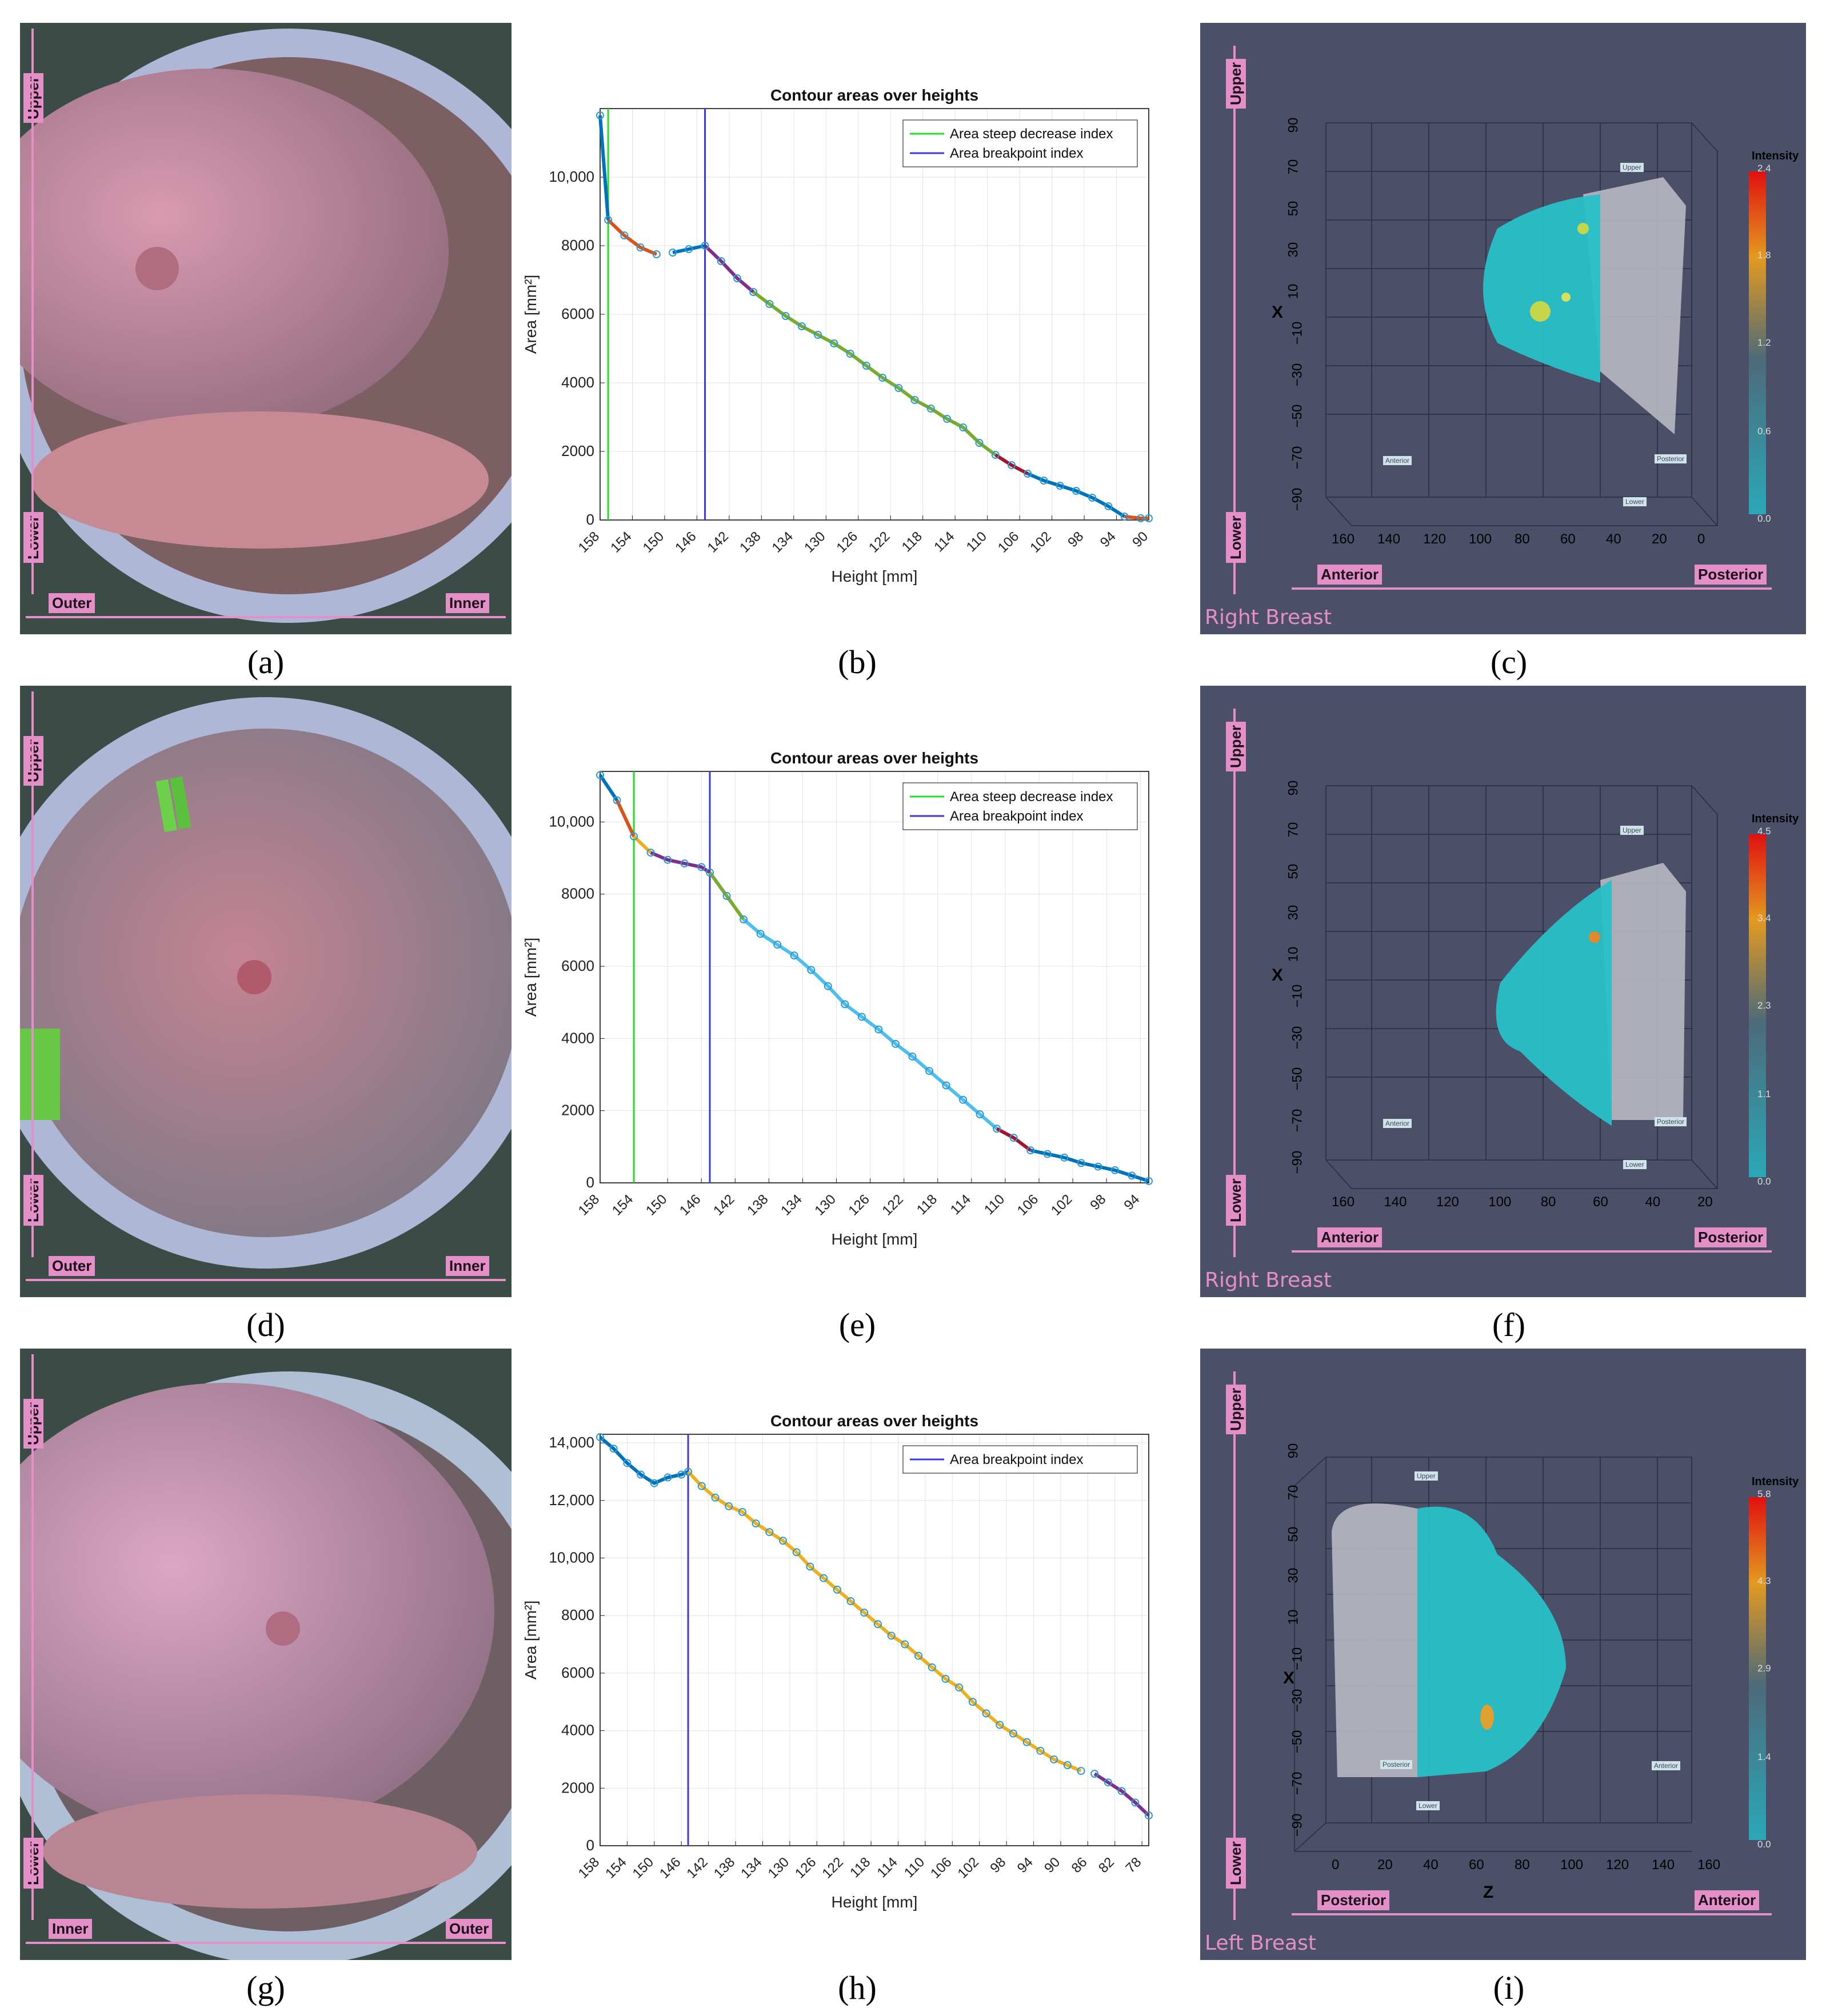 Image resolution: width=1834 pixels, height=2016 pixels. Describe the element at coordinates (1764, 1668) in the screenshot. I see `colorbar-tick: 2.9` at that location.